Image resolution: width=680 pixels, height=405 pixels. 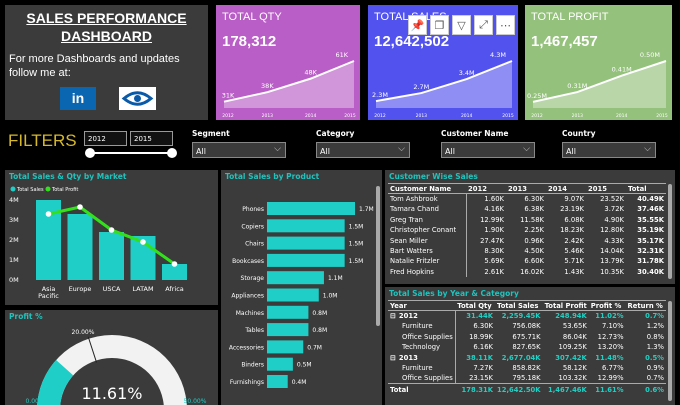 I want to click on filter-dropdown-category: All ⌵, so click(x=363, y=150).